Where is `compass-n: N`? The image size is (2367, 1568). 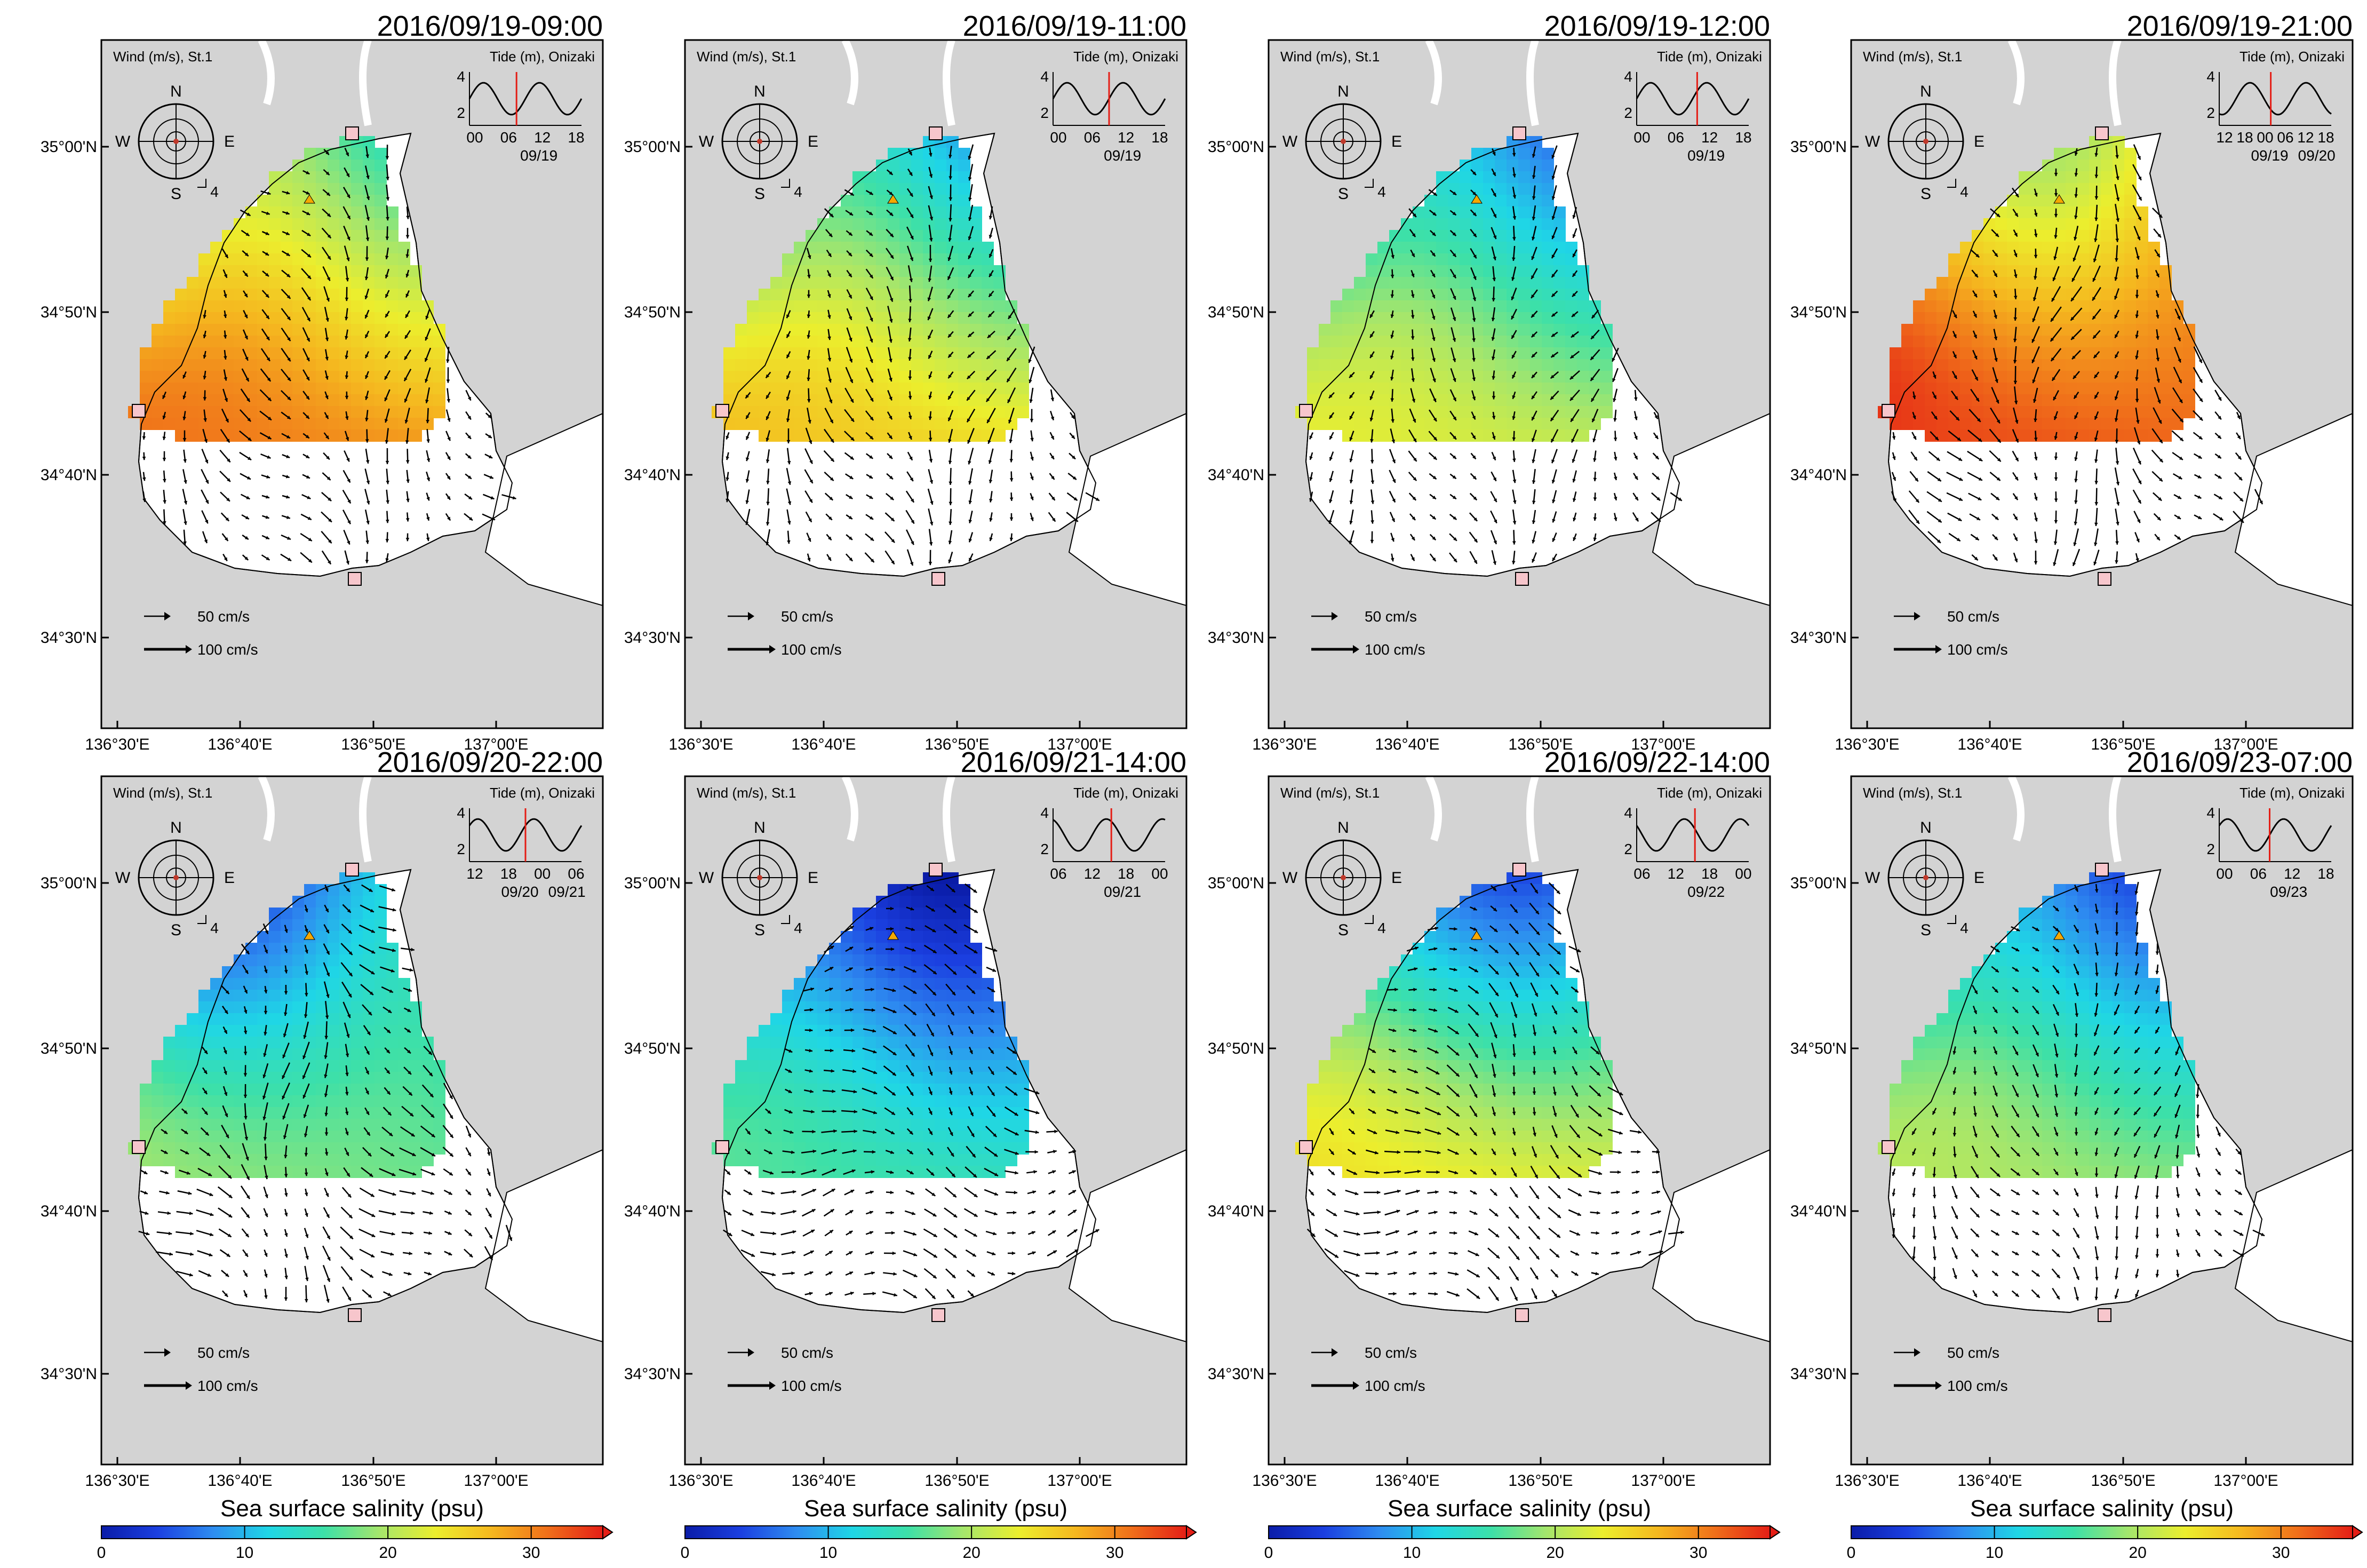
compass-n: N is located at coordinates (760, 828).